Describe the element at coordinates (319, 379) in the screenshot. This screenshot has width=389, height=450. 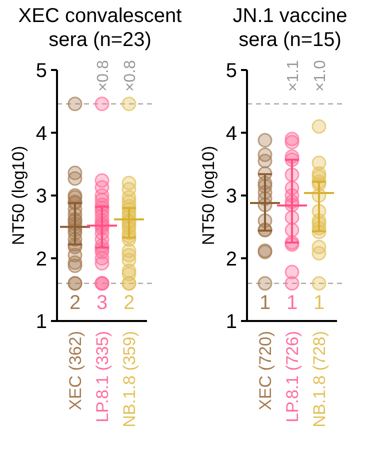
I see `x-tick-label: NB.1.8 (728)` at that location.